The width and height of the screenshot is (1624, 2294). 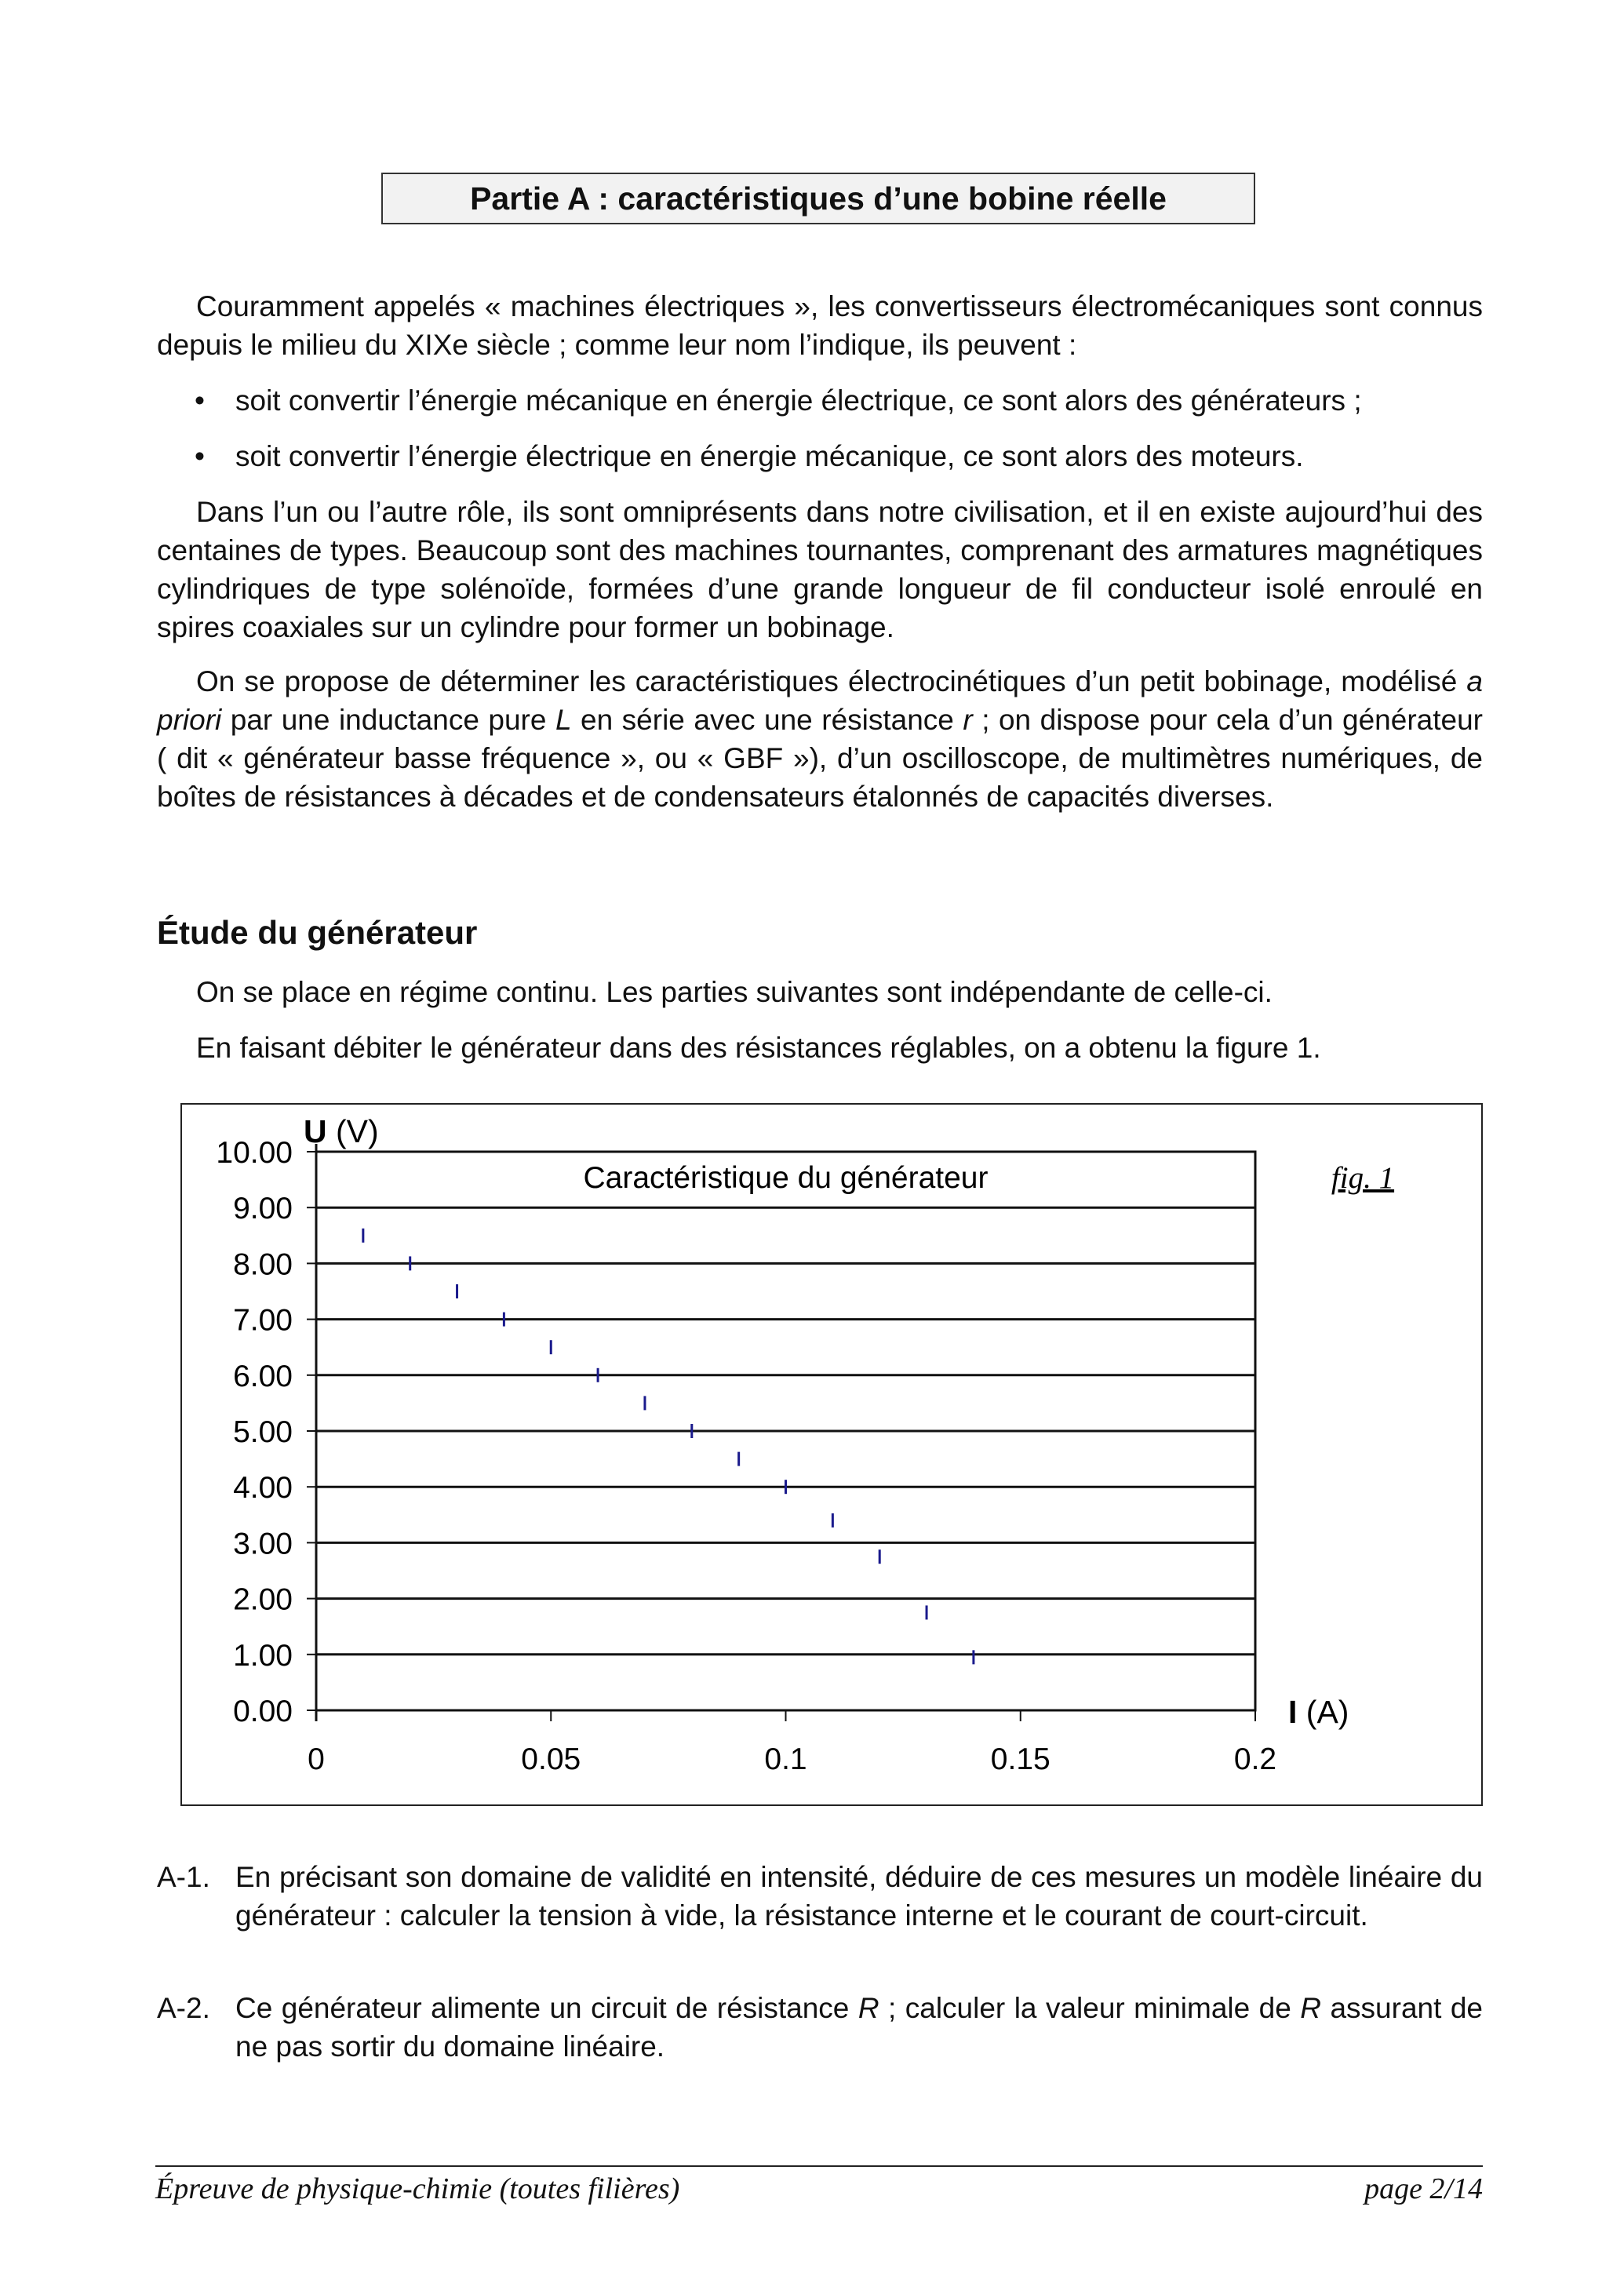 What do you see at coordinates (263, 1712) in the screenshot?
I see `y-tick-label: 0.00` at bounding box center [263, 1712].